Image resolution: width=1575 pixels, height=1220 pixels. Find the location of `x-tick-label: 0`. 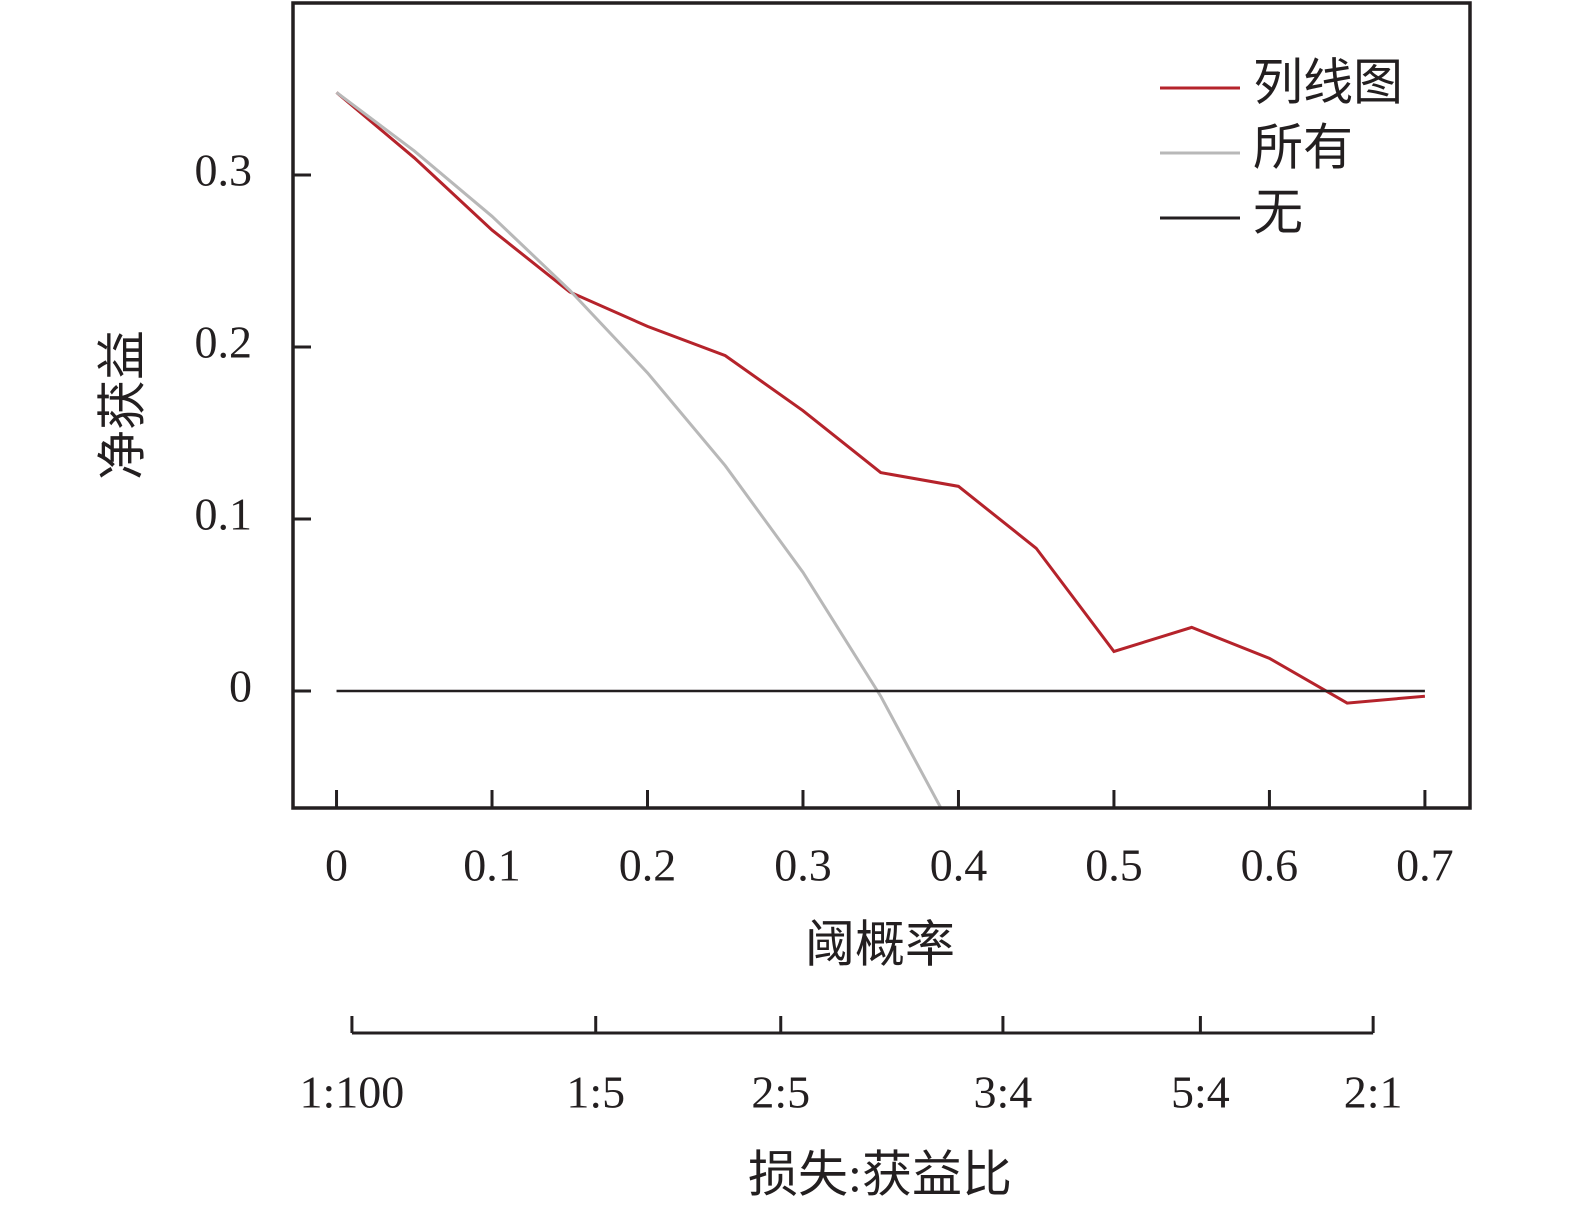

x-tick-label: 0 is located at coordinates (336, 865).